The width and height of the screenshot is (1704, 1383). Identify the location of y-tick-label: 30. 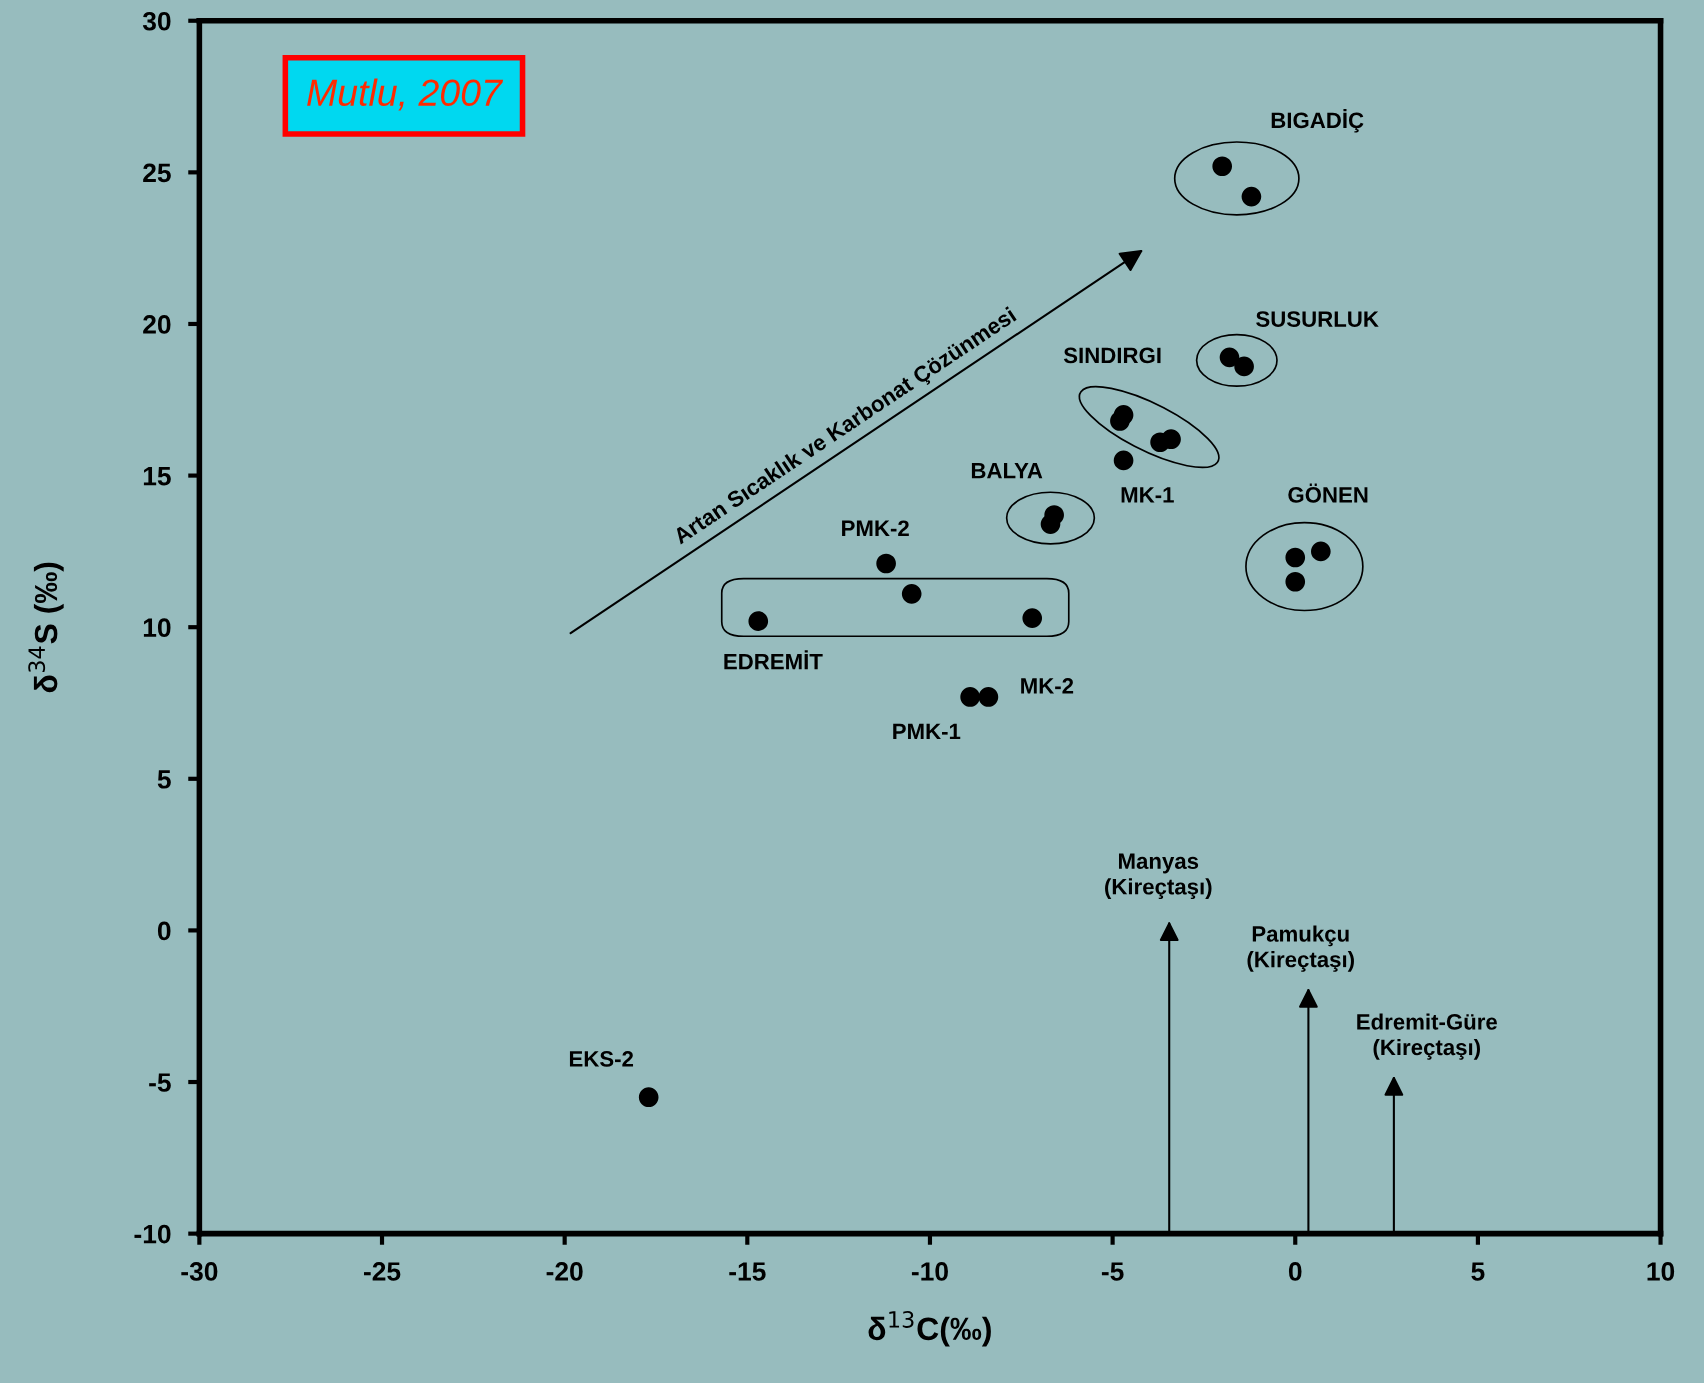
(156, 21).